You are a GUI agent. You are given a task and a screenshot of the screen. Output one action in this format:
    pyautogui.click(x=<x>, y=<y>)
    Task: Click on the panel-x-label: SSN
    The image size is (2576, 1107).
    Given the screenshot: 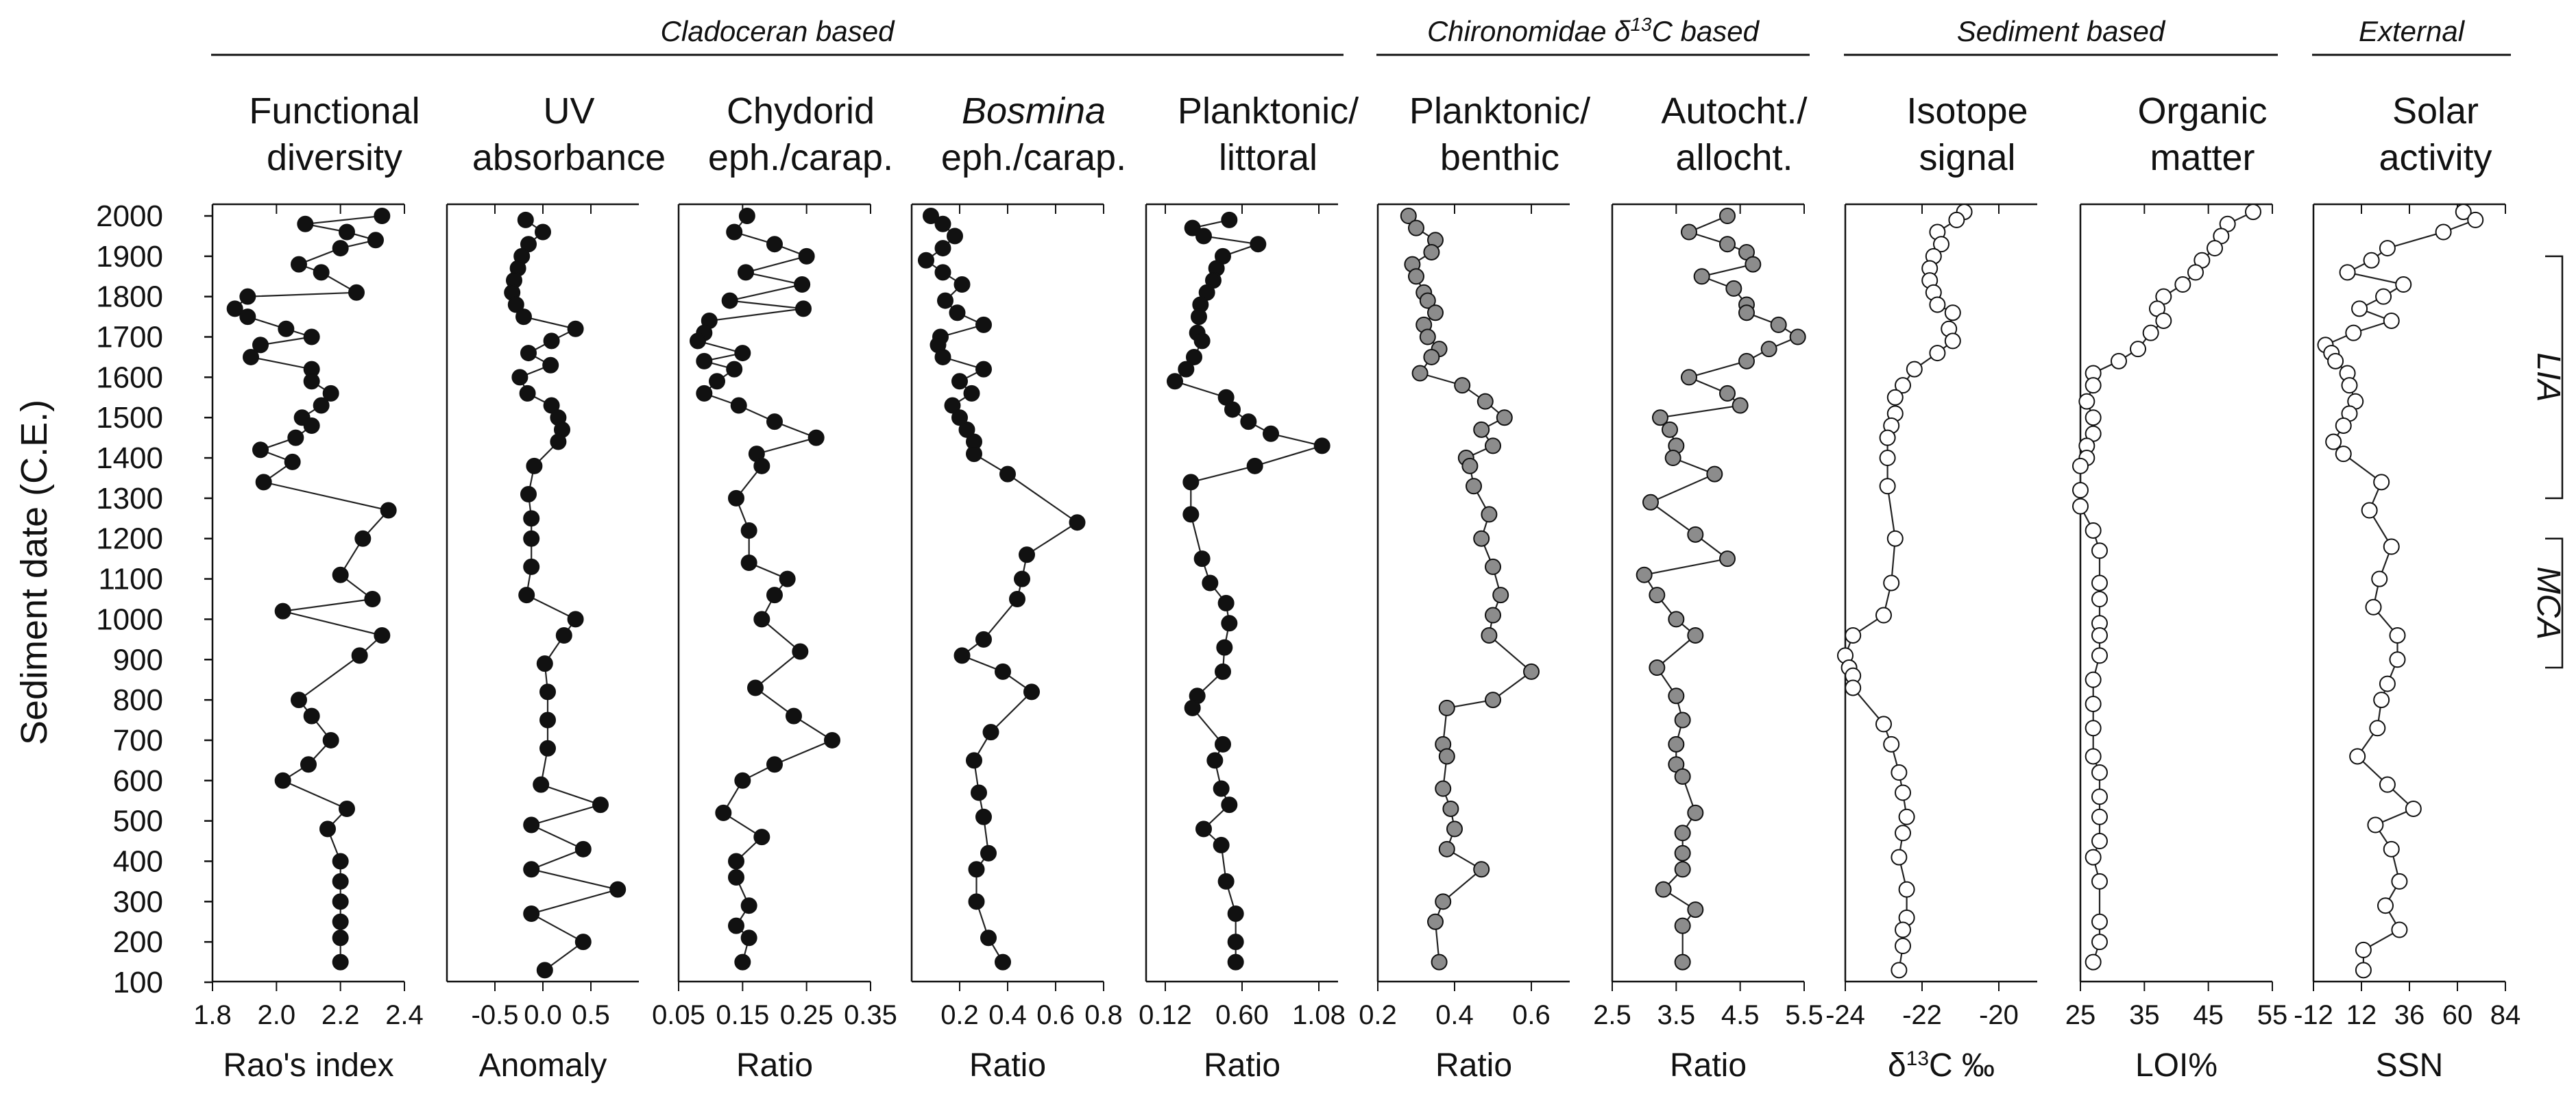 What is the action you would take?
    pyautogui.click(x=2410, y=1065)
    